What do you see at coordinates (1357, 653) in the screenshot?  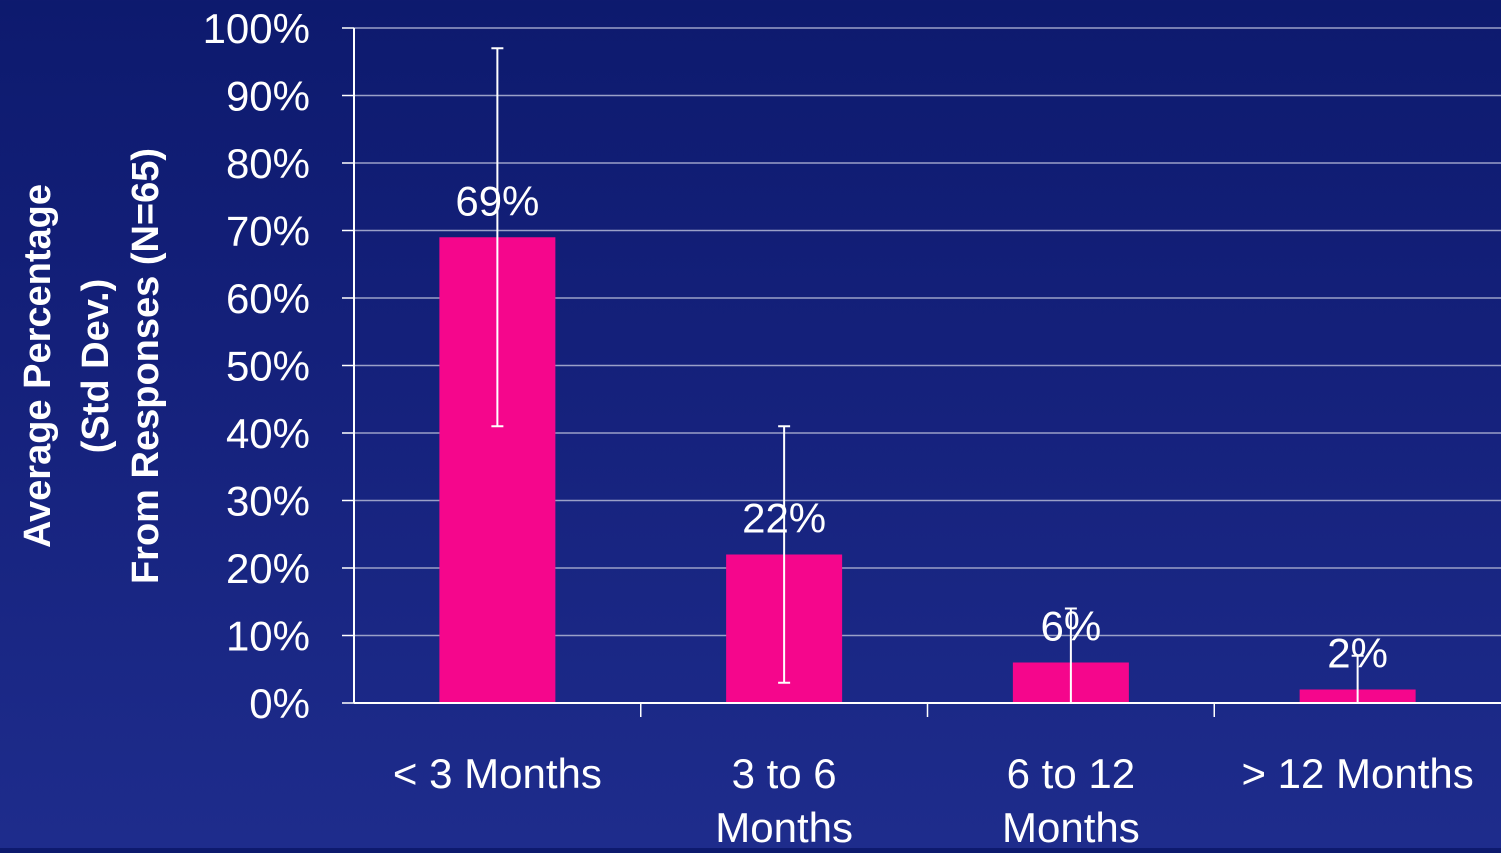 I see `data-label: 2%` at bounding box center [1357, 653].